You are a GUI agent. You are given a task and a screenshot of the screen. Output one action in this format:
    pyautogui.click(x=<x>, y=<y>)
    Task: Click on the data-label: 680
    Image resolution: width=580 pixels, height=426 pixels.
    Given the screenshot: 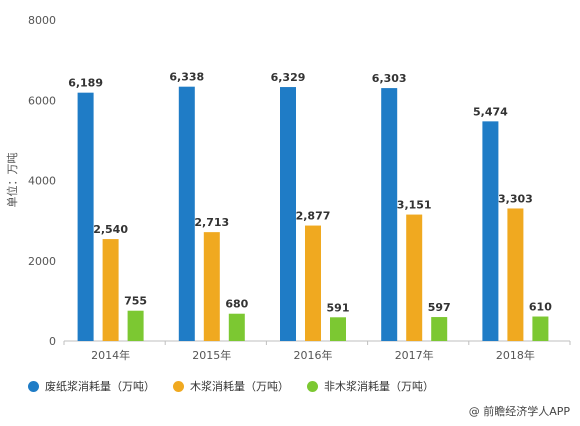 What is the action you would take?
    pyautogui.click(x=236, y=304)
    